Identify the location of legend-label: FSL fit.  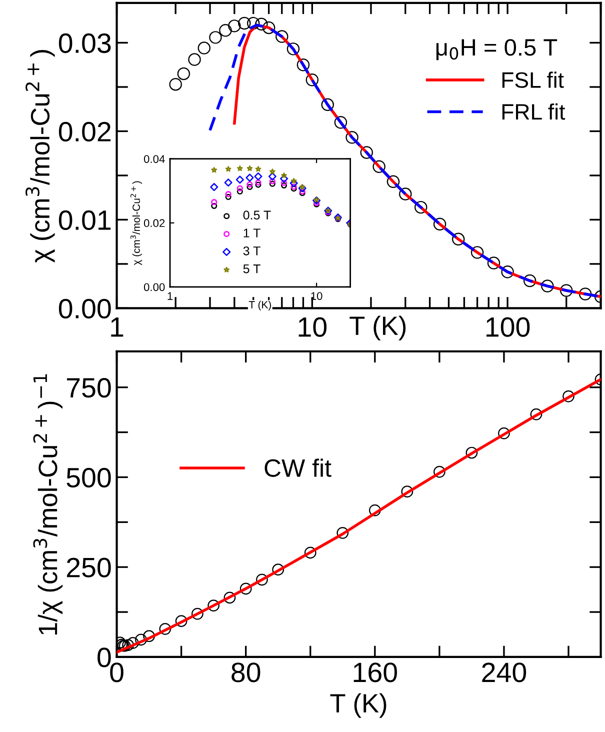
(533, 80).